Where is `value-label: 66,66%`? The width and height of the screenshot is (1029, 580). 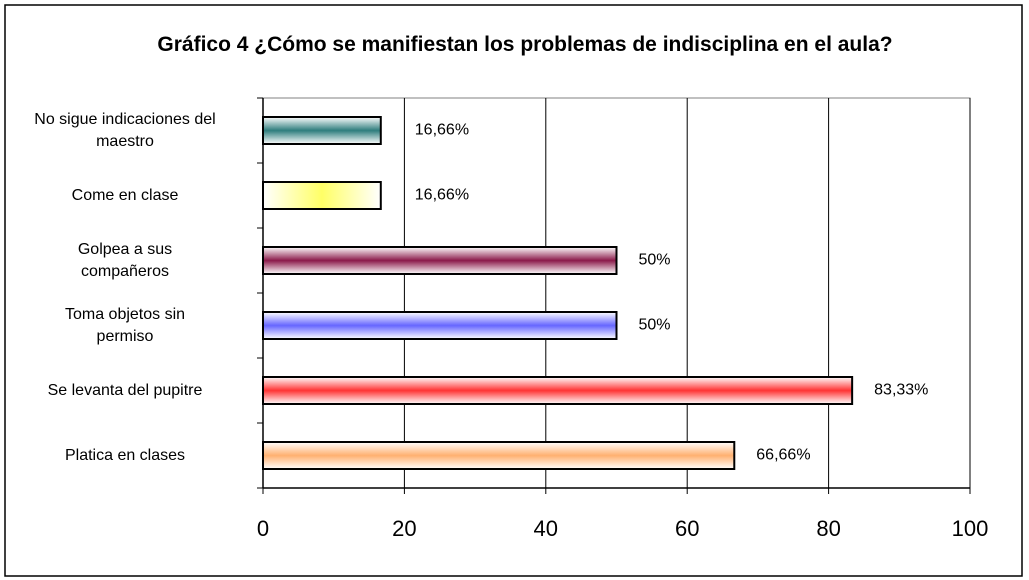
value-label: 66,66% is located at coordinates (783, 455).